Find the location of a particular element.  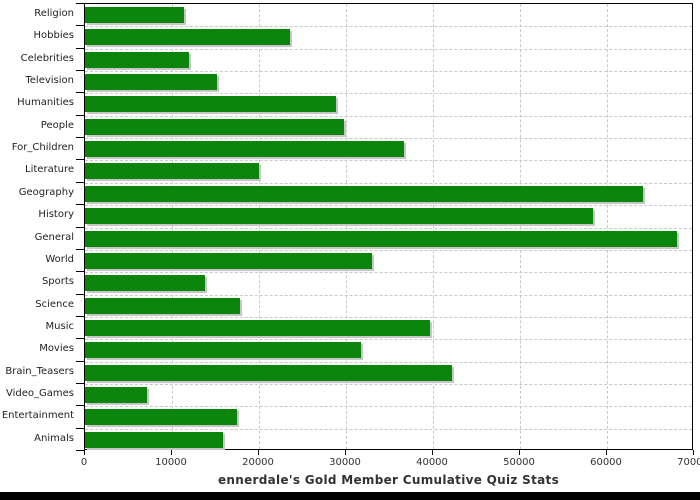

category-label: Geography is located at coordinates (46, 192).